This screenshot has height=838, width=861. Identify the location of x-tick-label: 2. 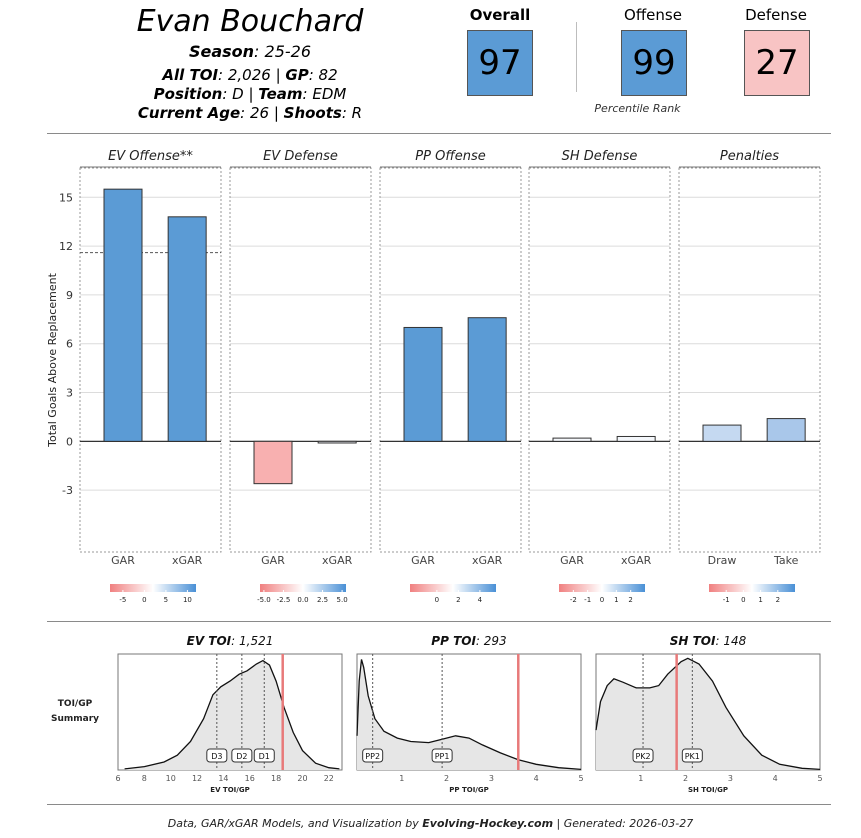
(685, 778).